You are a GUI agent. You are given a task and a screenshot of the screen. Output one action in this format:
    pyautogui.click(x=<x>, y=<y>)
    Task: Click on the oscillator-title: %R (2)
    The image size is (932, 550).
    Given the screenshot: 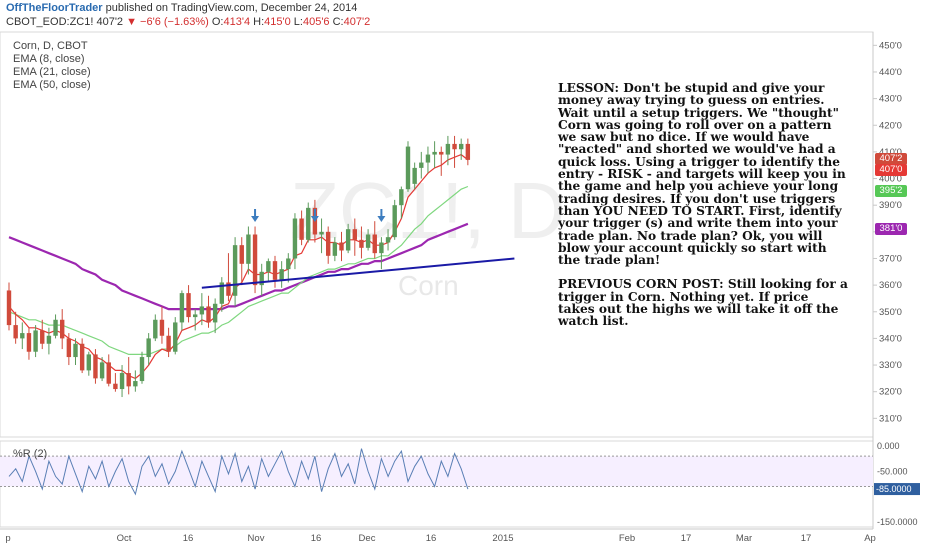 What is the action you would take?
    pyautogui.click(x=30, y=454)
    